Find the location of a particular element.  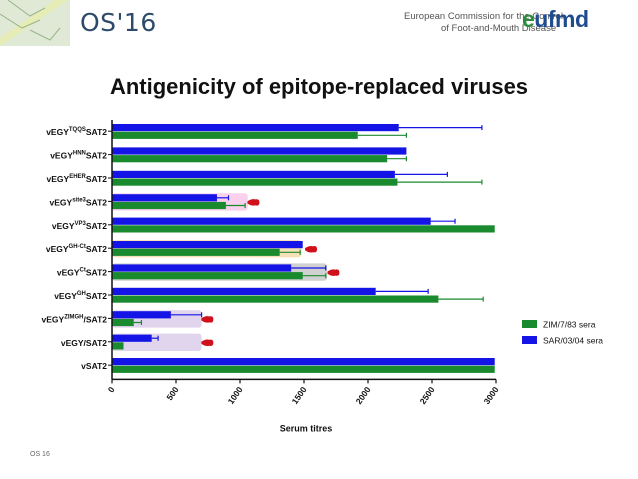

category-label-prefix: vEGY/SAT2 is located at coordinates (84, 343).